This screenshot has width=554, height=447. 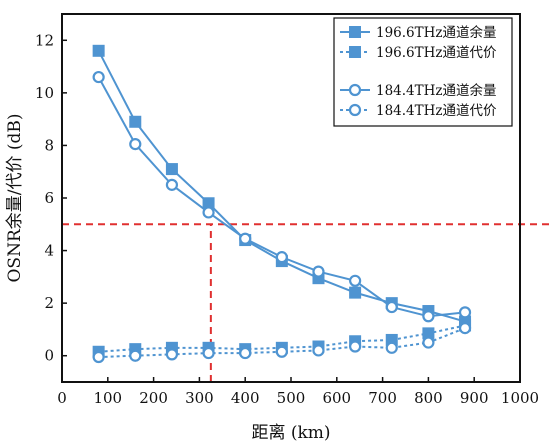 I want to click on y-tick-label: 8, so click(x=49, y=145).